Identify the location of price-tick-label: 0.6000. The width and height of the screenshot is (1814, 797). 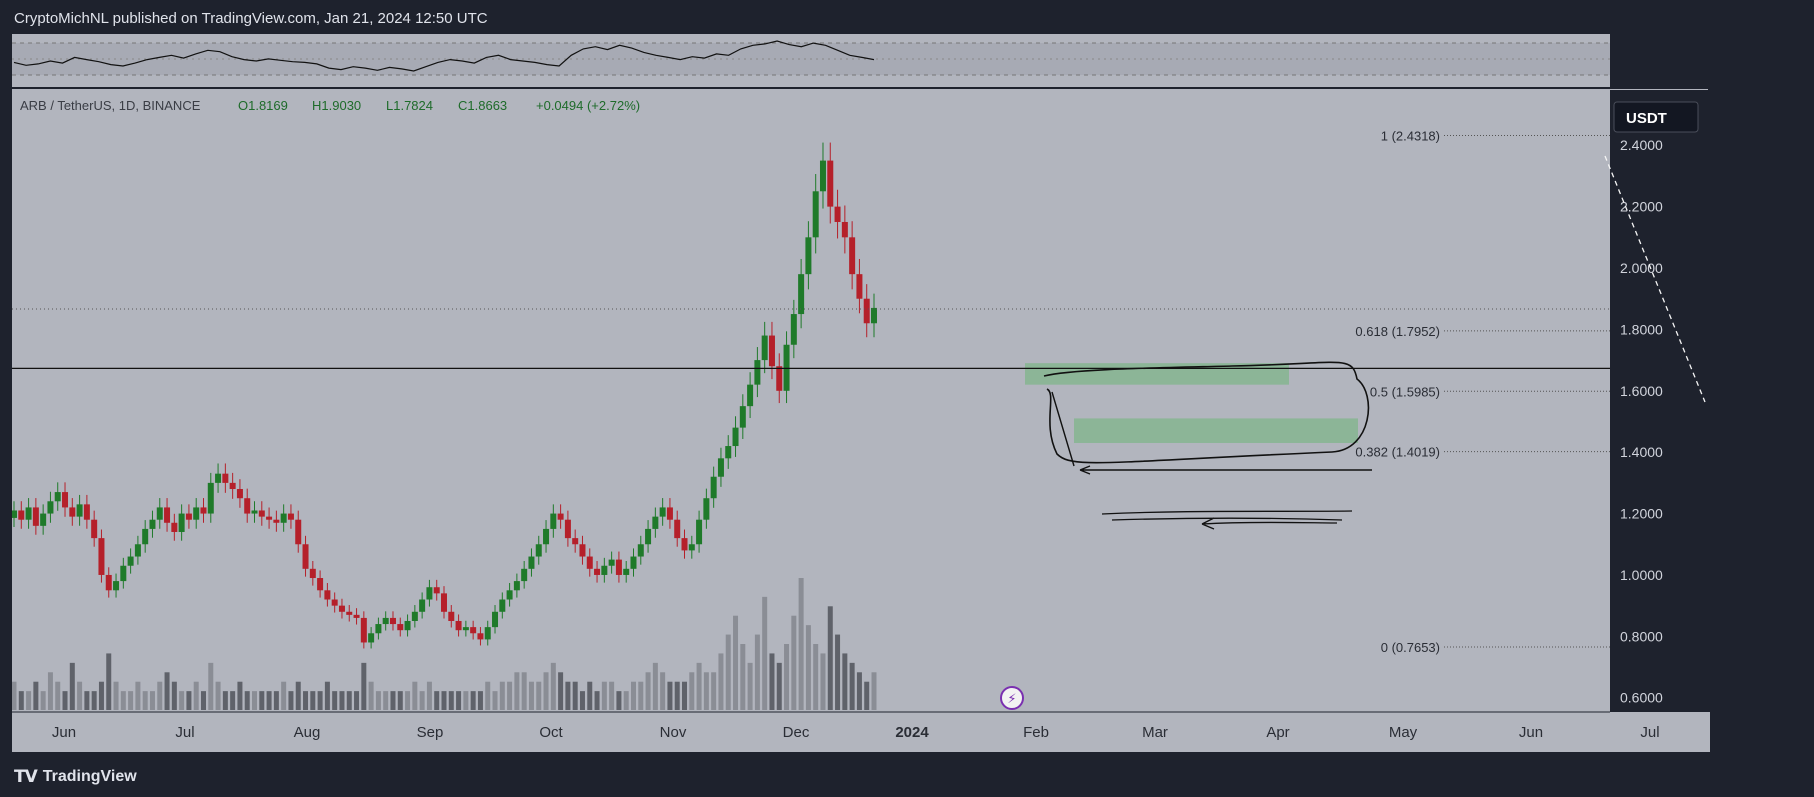
(1641, 698).